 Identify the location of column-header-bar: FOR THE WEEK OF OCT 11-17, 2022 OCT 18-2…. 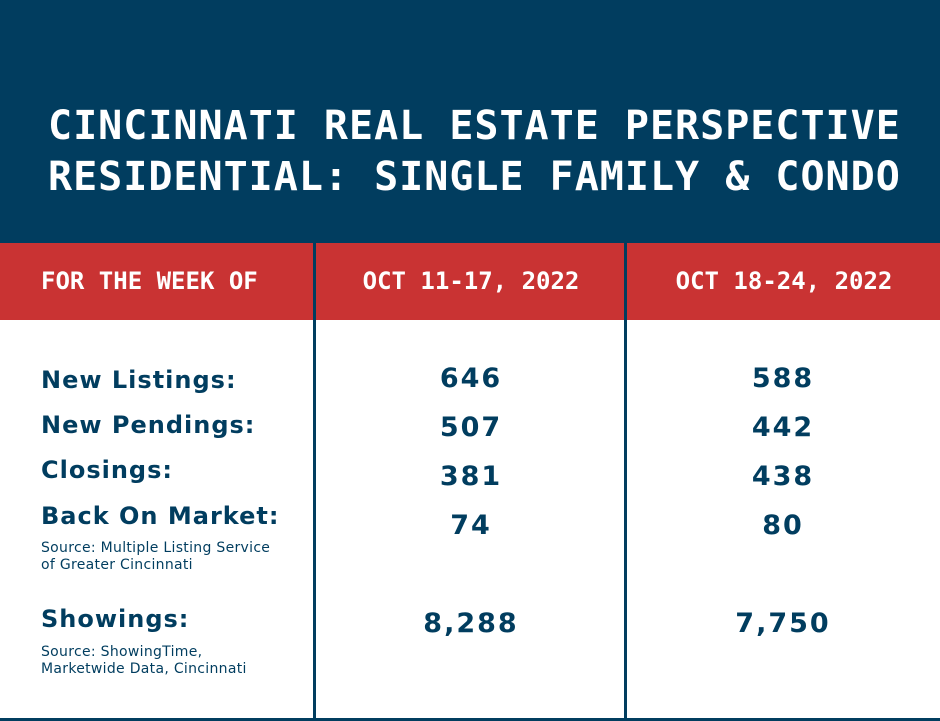
(470, 281).